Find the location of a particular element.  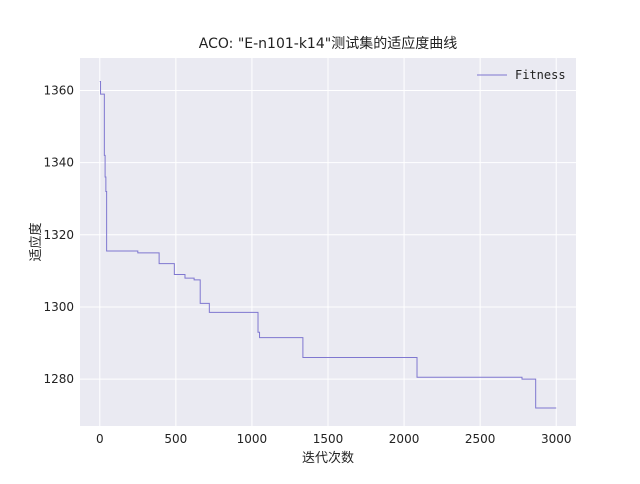

x-tick-label: 1000 is located at coordinates (252, 439).